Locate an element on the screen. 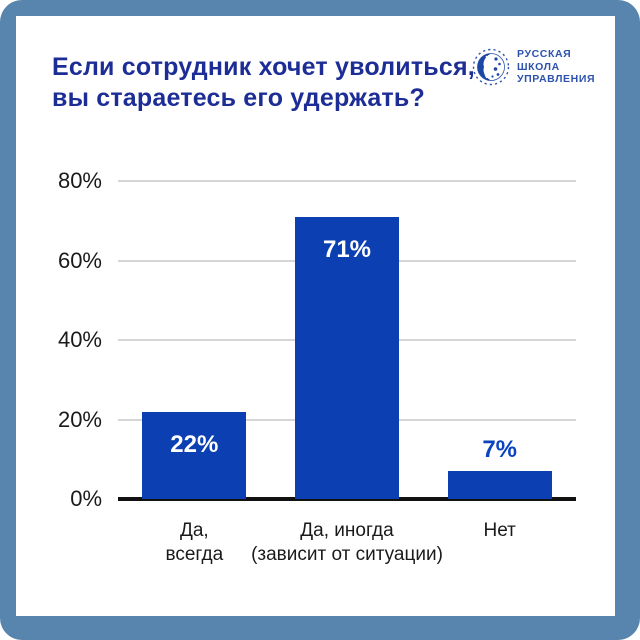 This screenshot has width=640, height=640. y-tick-label: 80% is located at coordinates (79, 180).